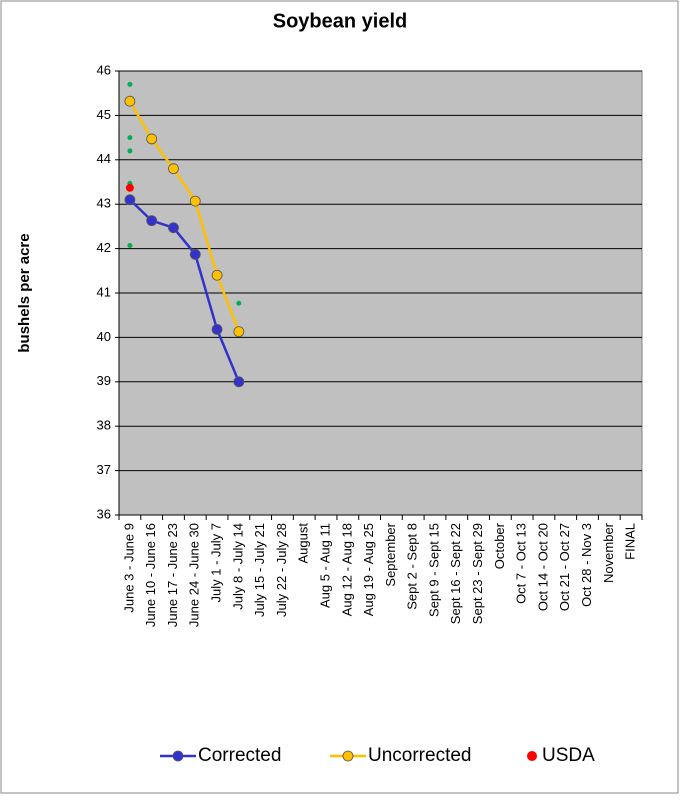  Describe the element at coordinates (259, 570) in the screenshot. I see `x-tick-label: July 15 - July 21` at that location.